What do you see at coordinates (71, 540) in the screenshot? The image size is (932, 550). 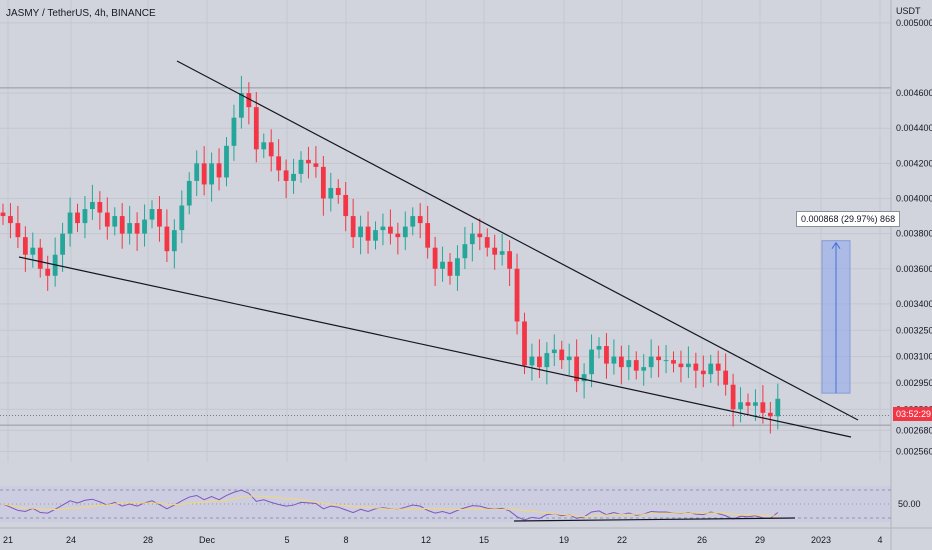 I see `time-tick-label: 24` at bounding box center [71, 540].